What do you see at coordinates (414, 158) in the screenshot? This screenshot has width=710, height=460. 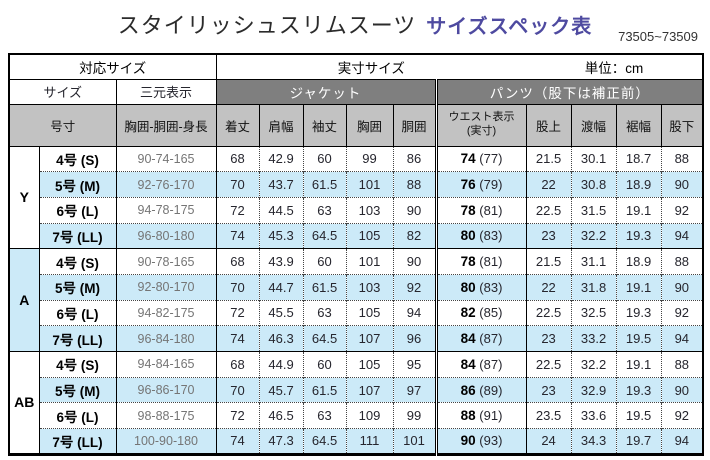 I see `jacket-value-cell: 86` at bounding box center [414, 158].